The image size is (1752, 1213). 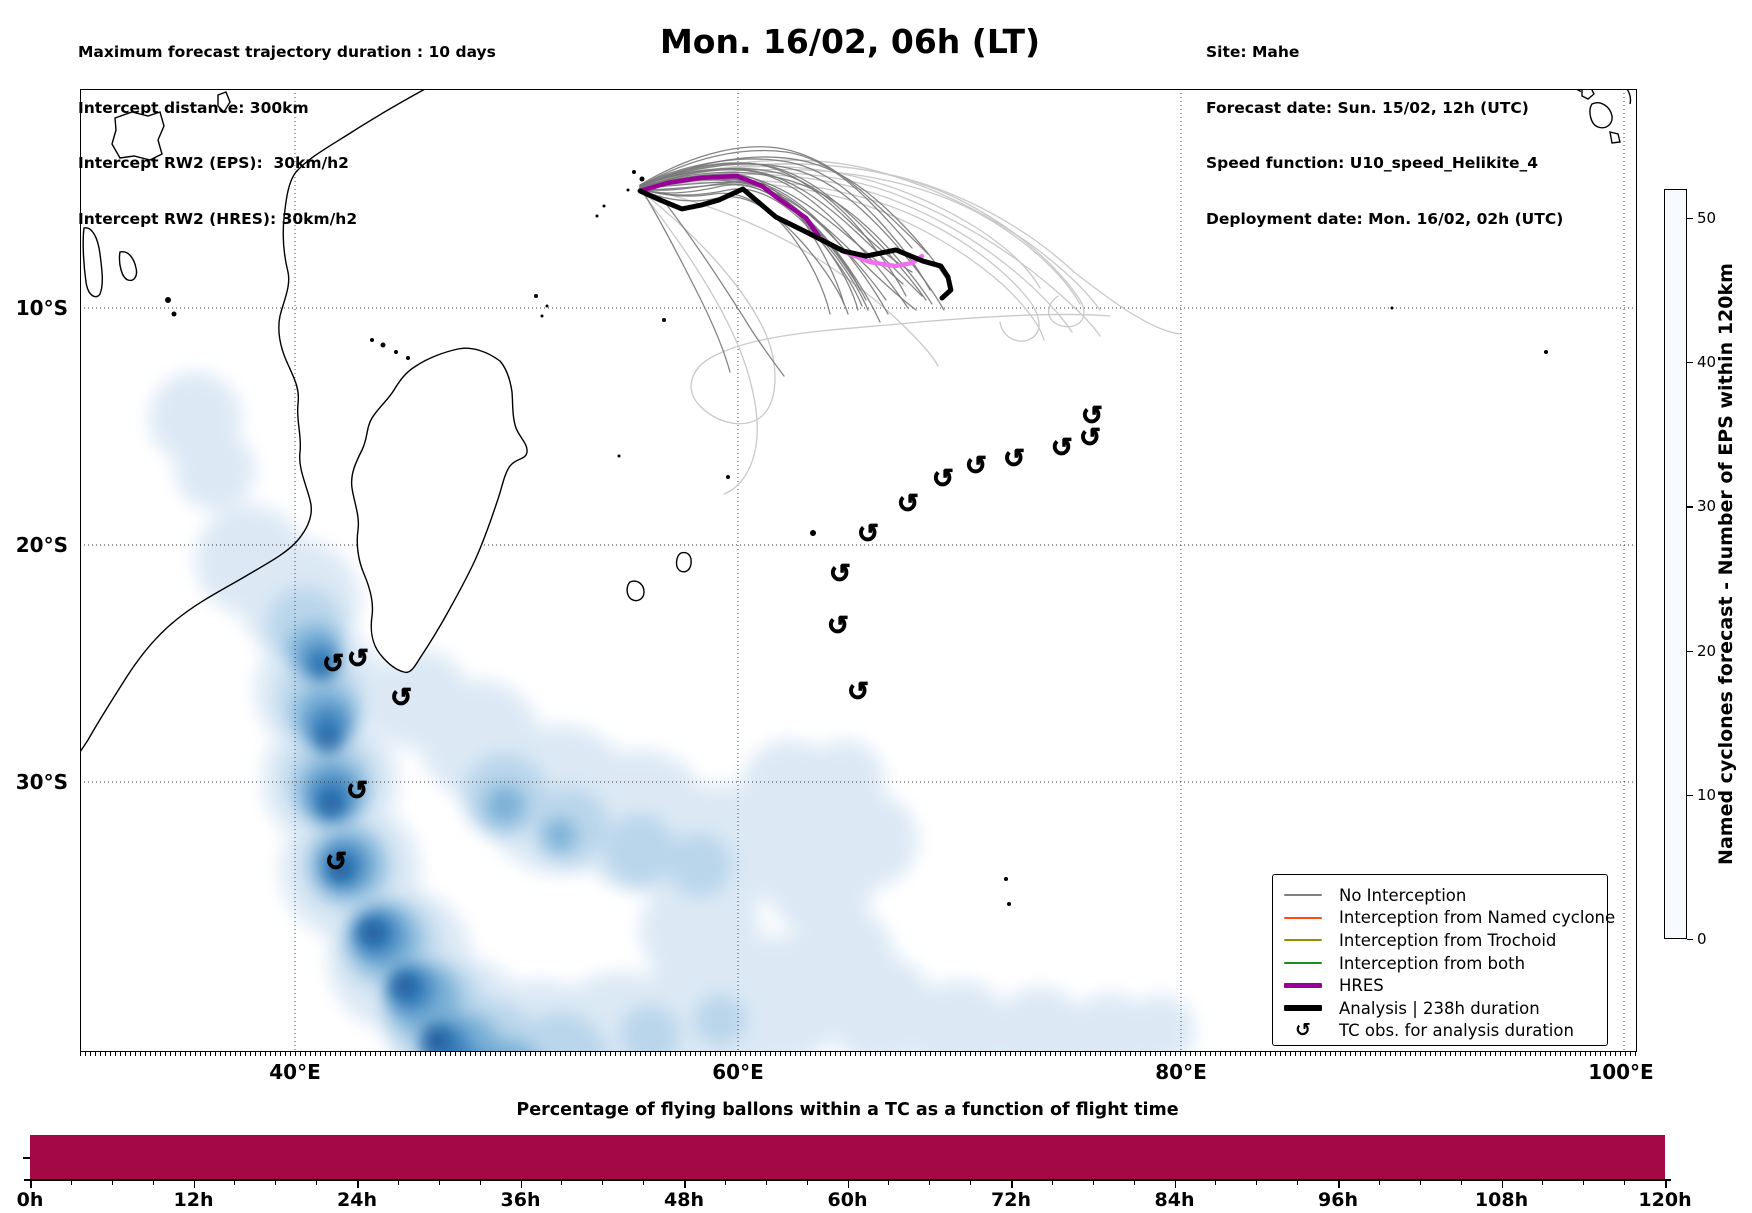 What do you see at coordinates (858, 1054) in the screenshot?
I see `map-minor-ticks` at bounding box center [858, 1054].